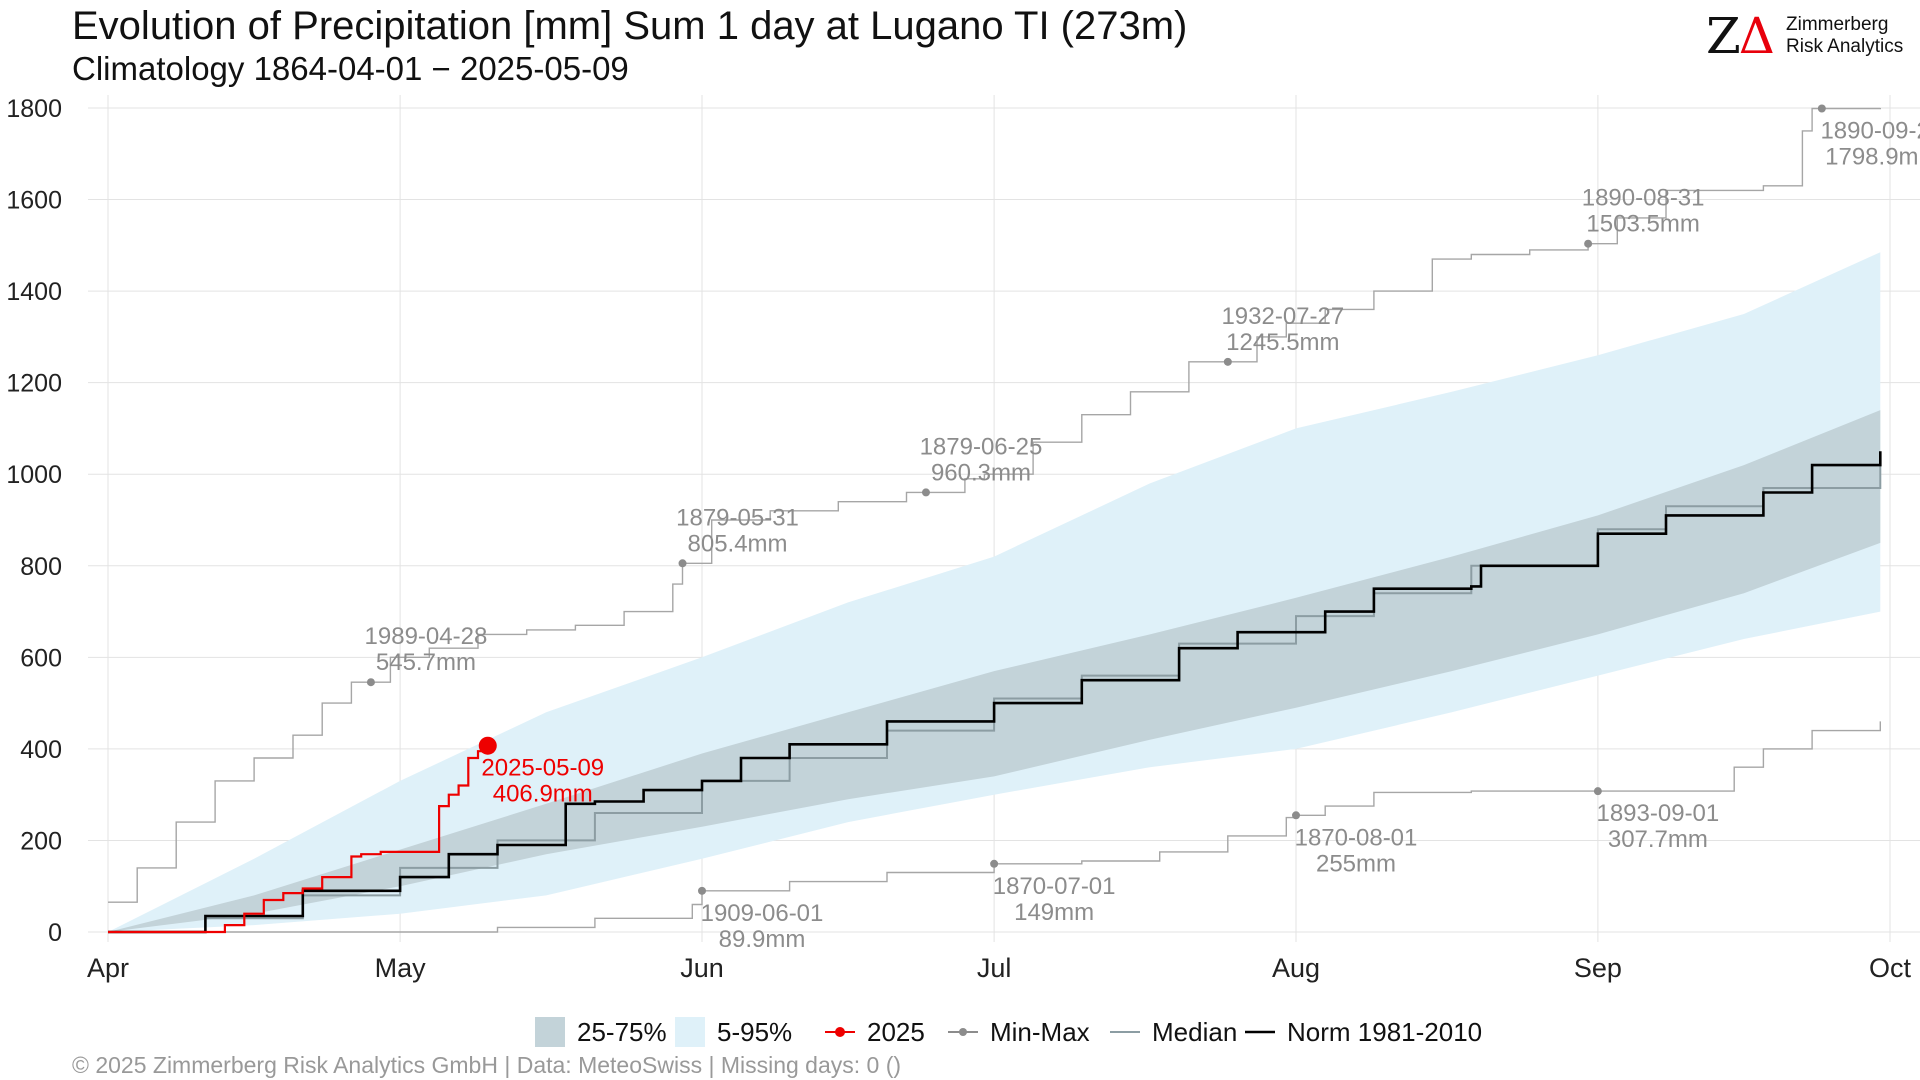 The width and height of the screenshot is (1920, 1080). What do you see at coordinates (1356, 863) in the screenshot?
I see `annotation-value: 255mm` at bounding box center [1356, 863].